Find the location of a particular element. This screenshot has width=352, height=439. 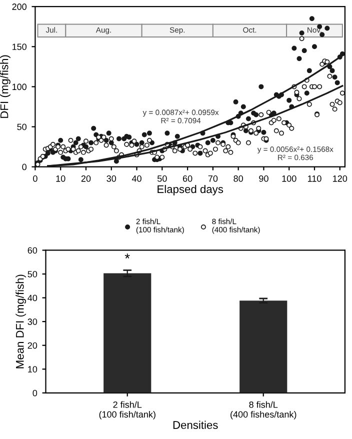

y-tick-label: 100 is located at coordinates (19, 87).